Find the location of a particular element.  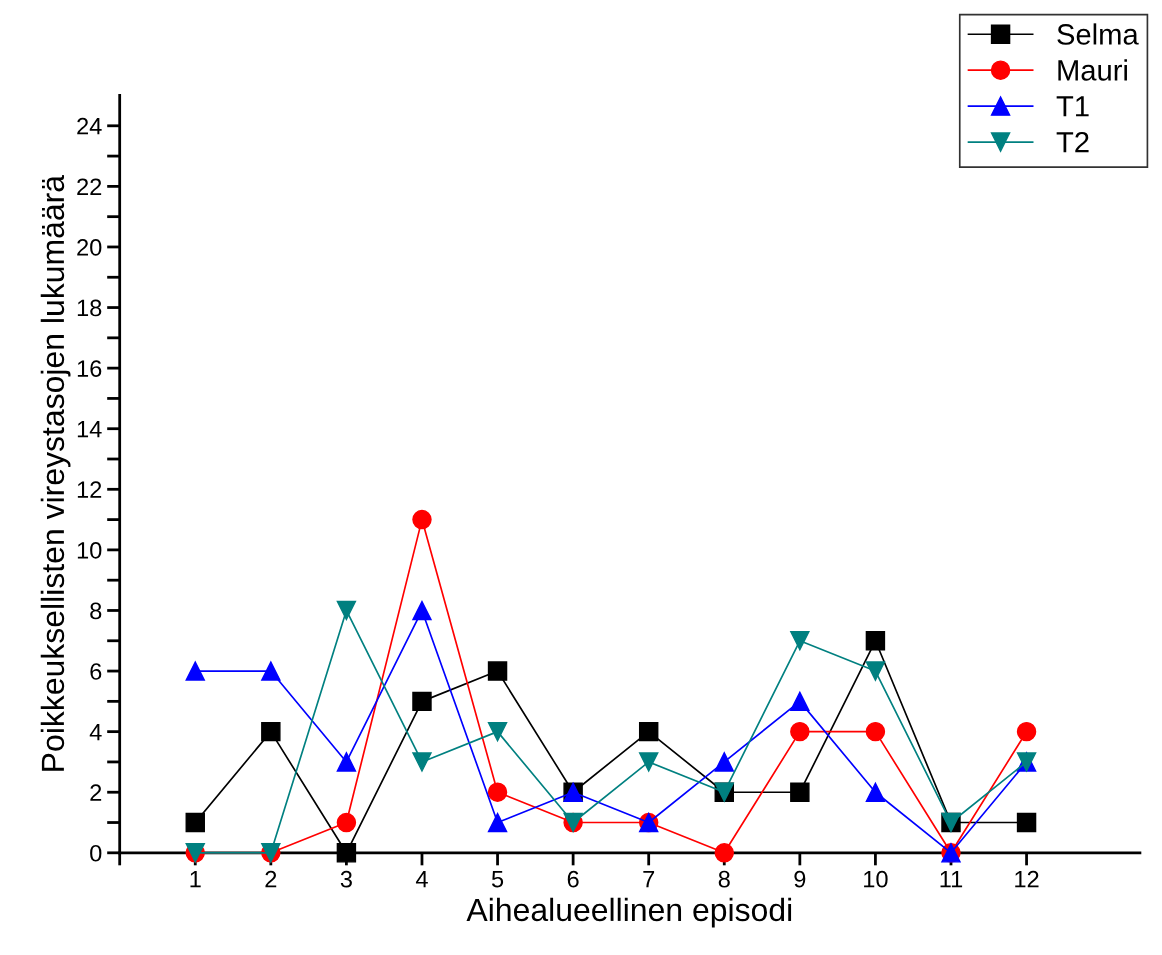

x-tick-label: 9 is located at coordinates (800, 879).